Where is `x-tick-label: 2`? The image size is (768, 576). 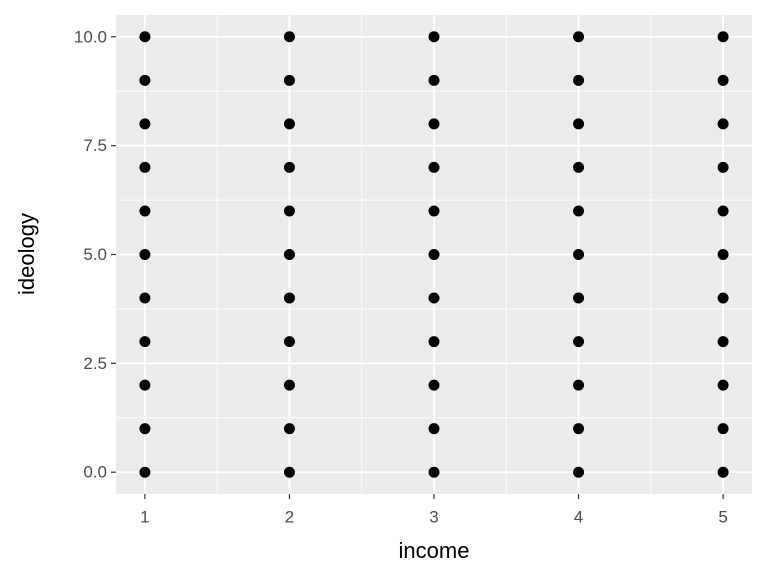 x-tick-label: 2 is located at coordinates (289, 516).